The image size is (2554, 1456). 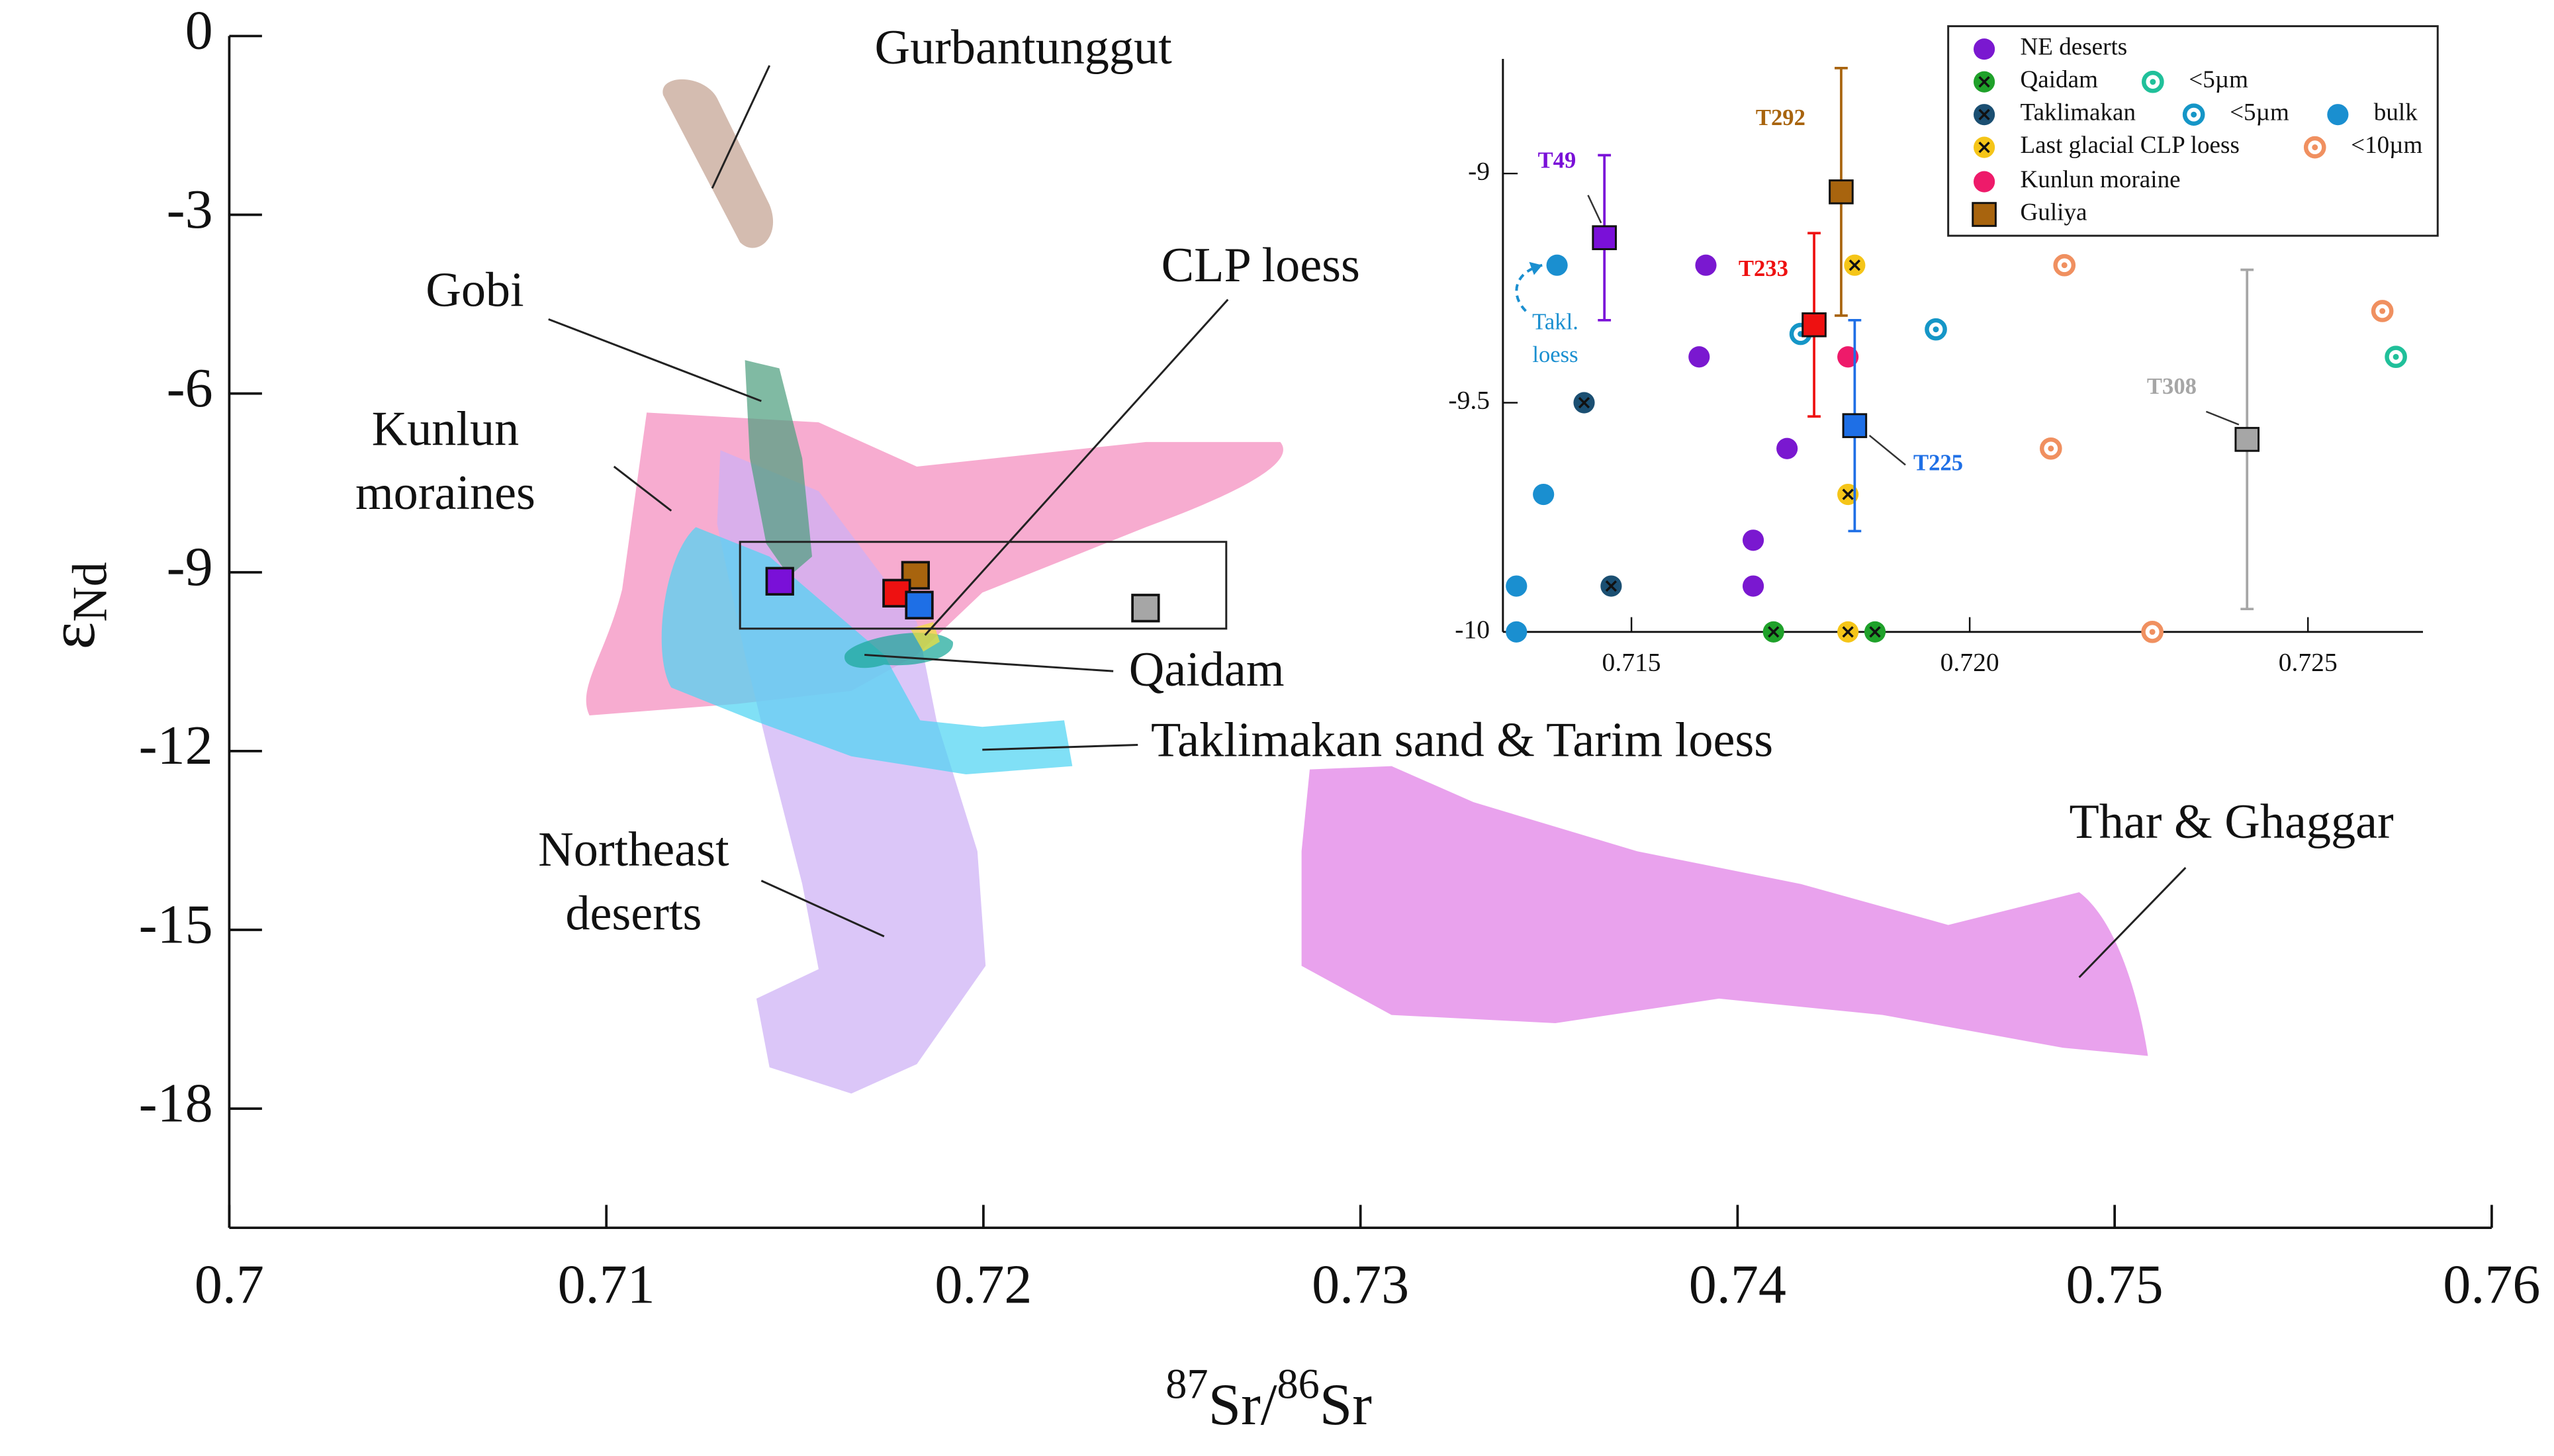 I want to click on y-axis-label: εNd, so click(x=77, y=605).